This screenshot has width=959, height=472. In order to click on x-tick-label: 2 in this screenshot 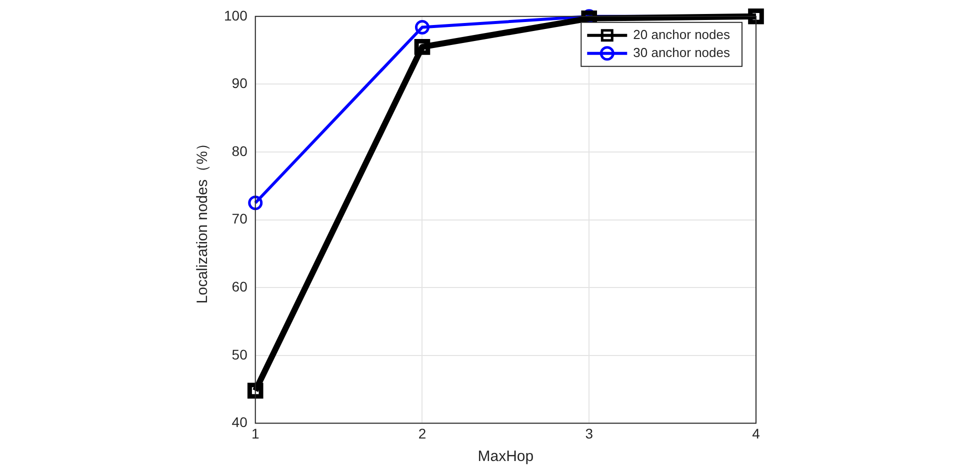, I will do `click(422, 433)`.